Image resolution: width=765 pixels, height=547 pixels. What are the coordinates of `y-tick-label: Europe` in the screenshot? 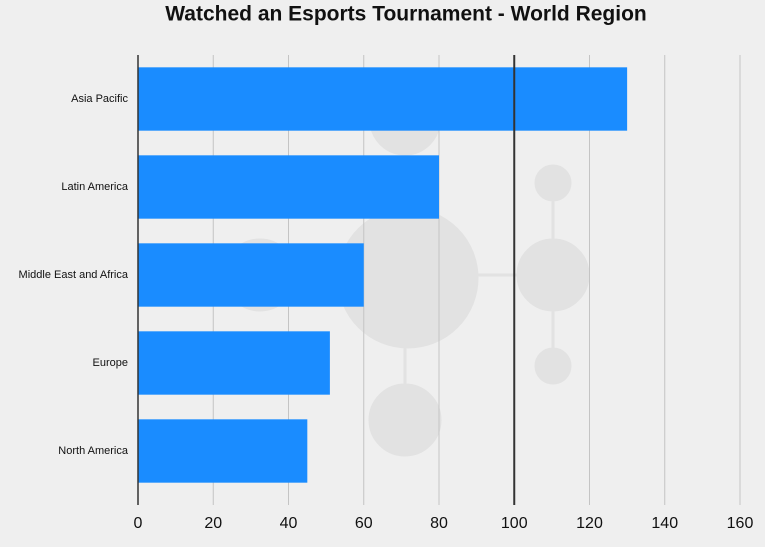 It's located at (110, 363).